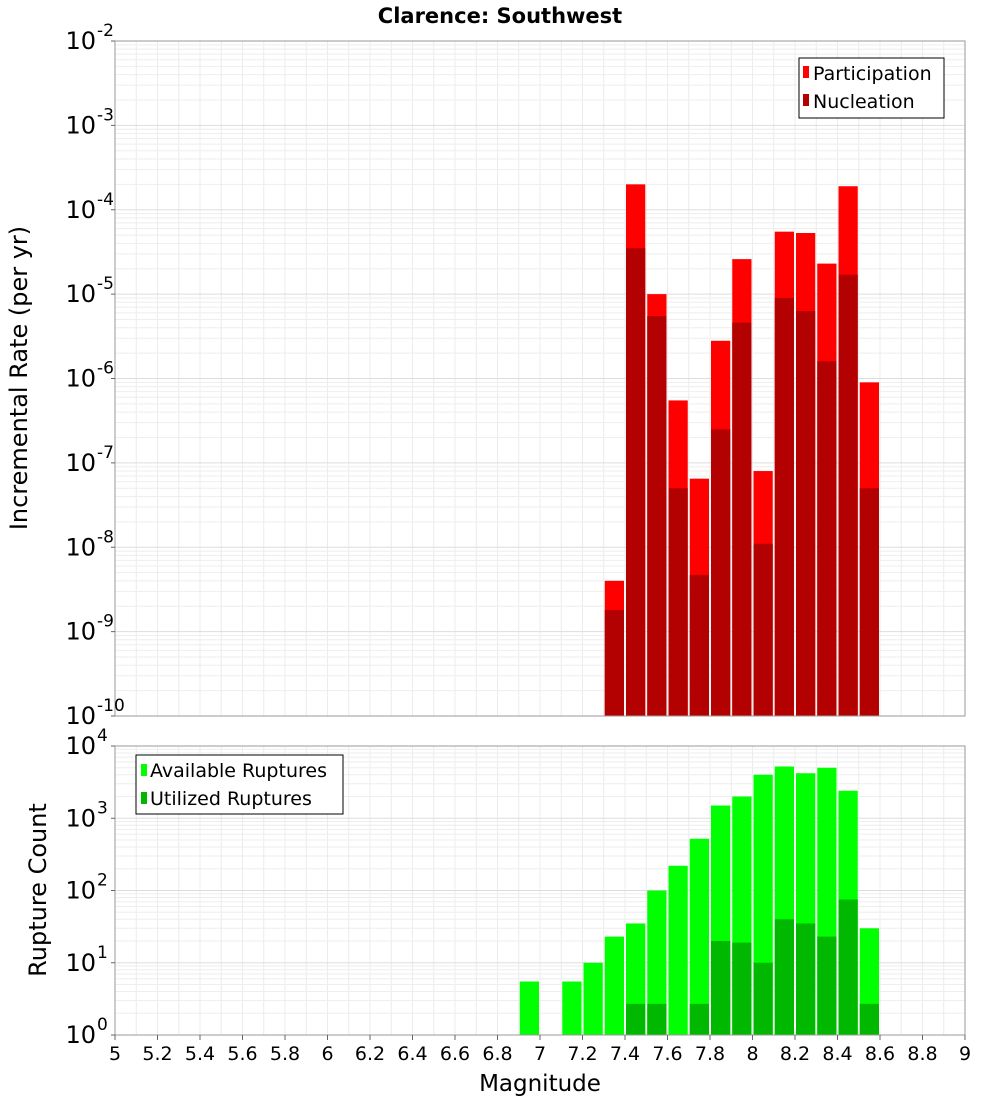  I want to click on x-tick-label: 5.8, so click(285, 1054).